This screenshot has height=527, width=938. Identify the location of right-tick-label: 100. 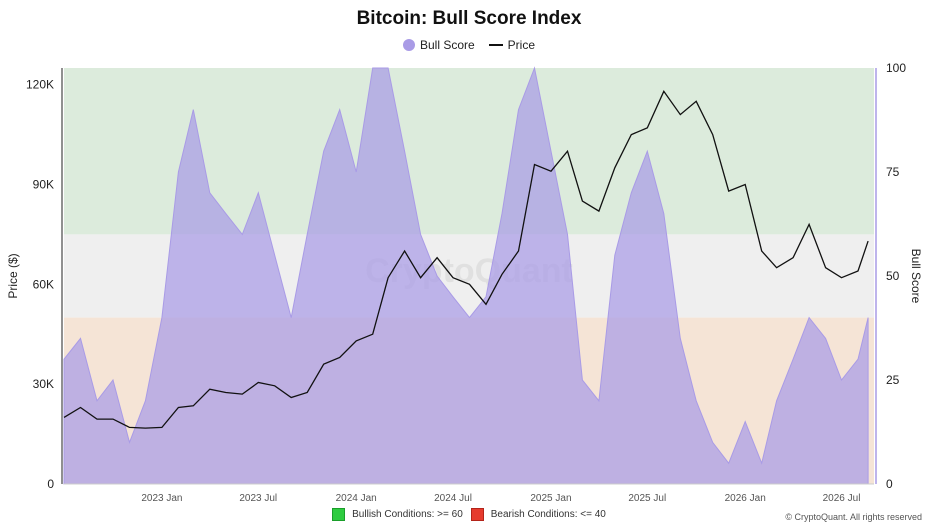
(896, 68).